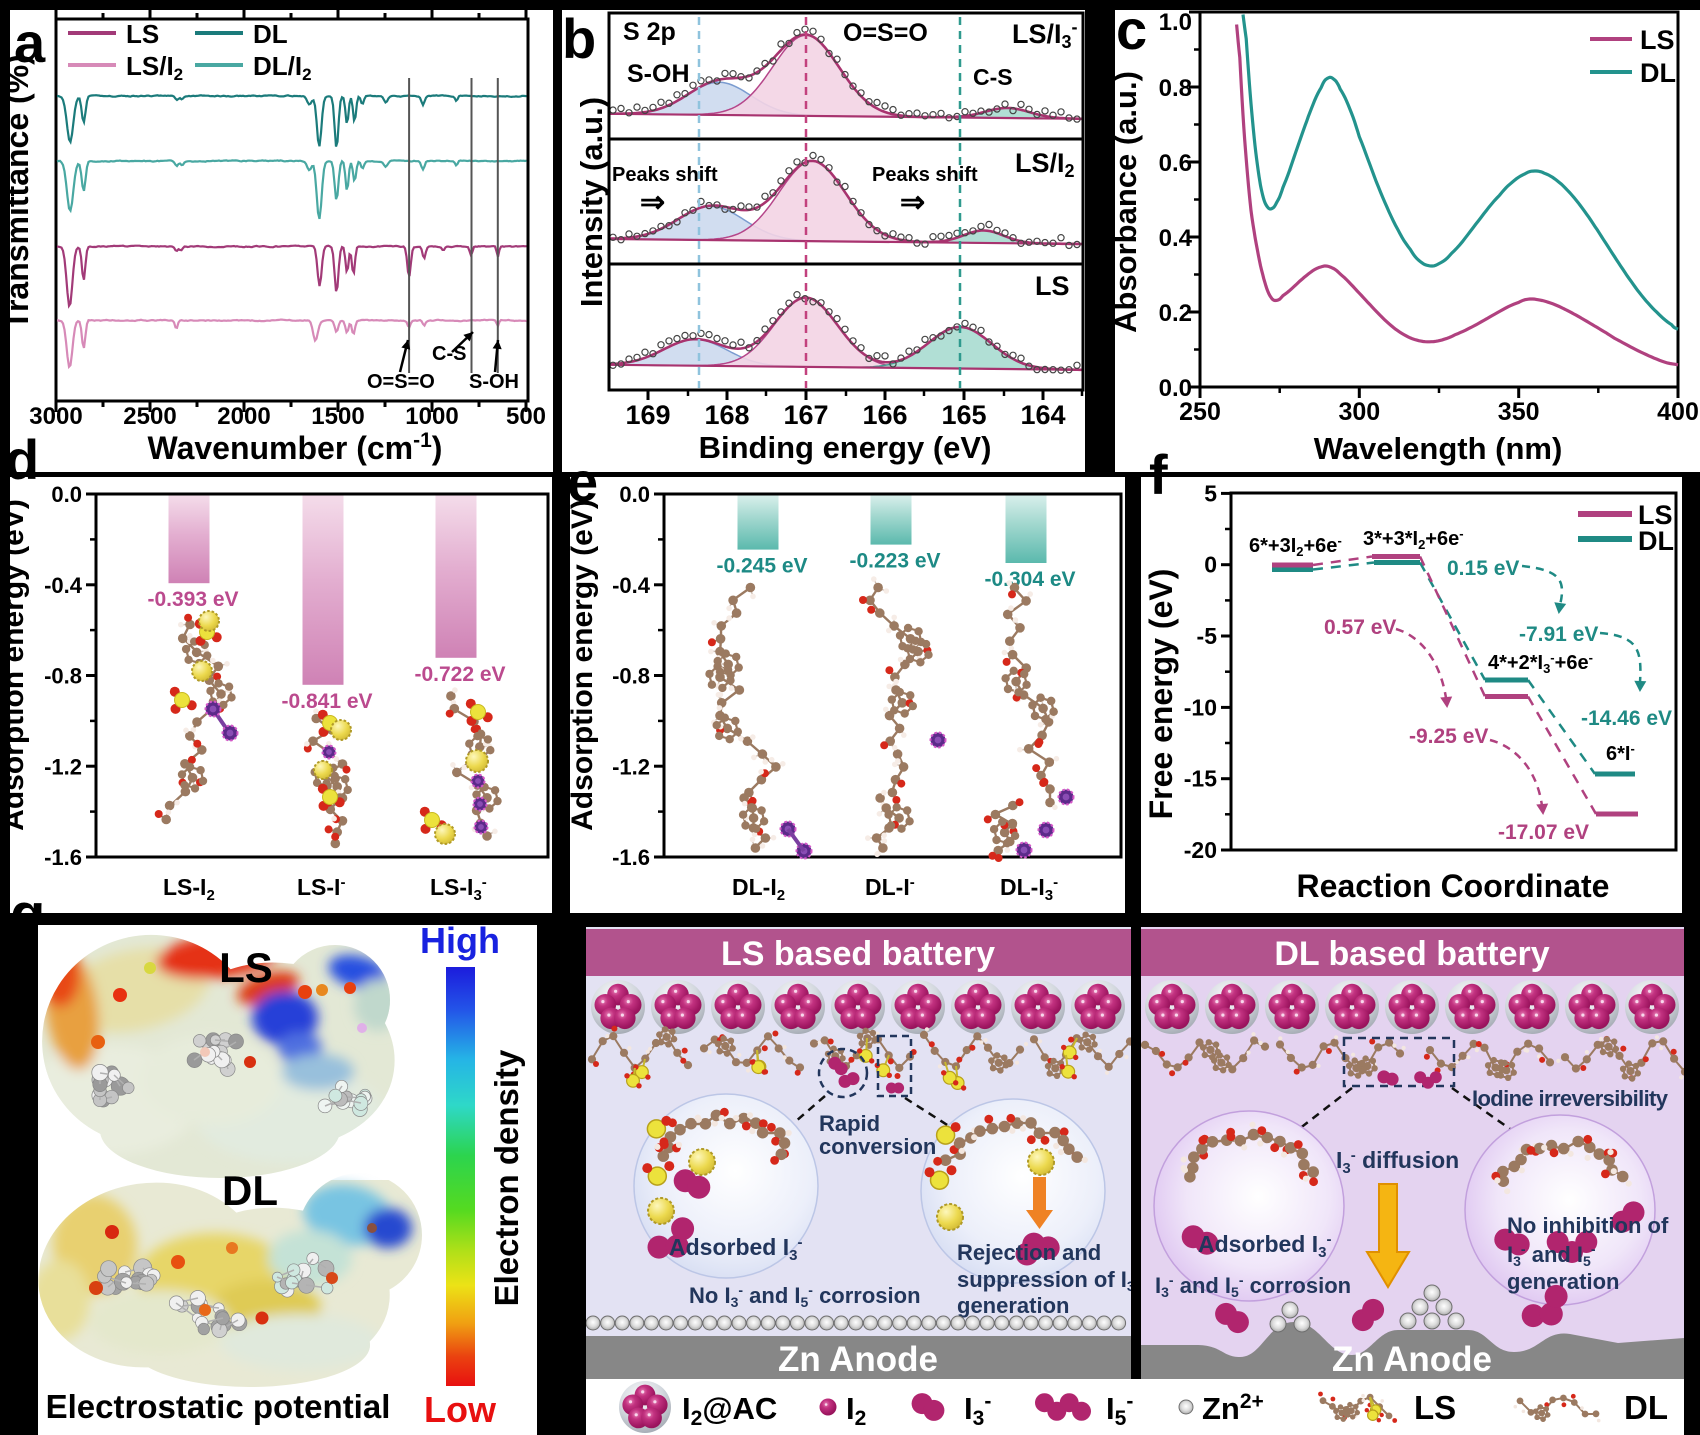 The width and height of the screenshot is (1700, 1435). Describe the element at coordinates (1125, 202) in the screenshot. I see `svg-text: Absorbance (a.u.)` at that location.